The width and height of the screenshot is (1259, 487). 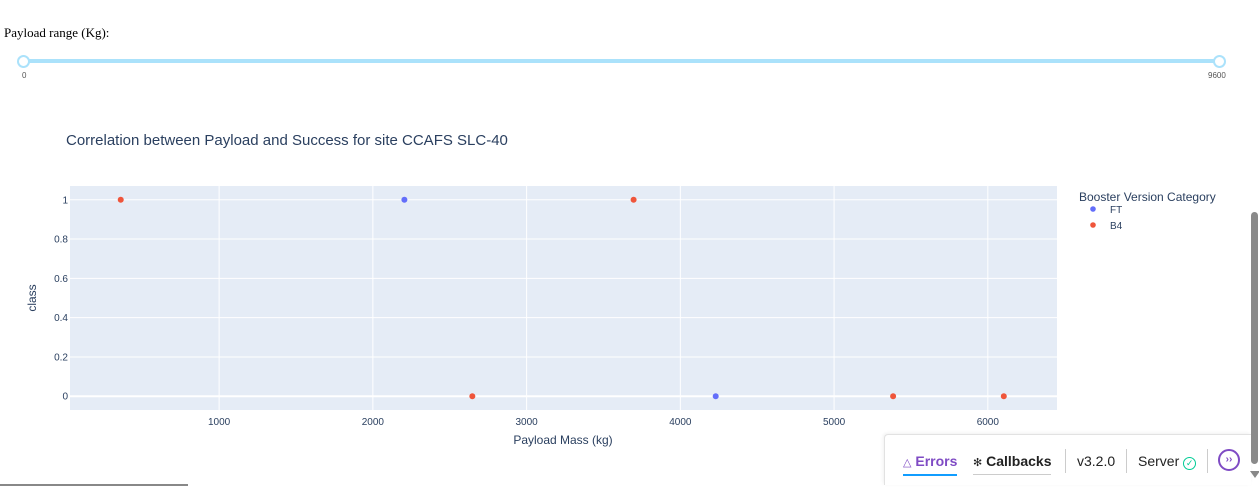 What do you see at coordinates (1093, 209) in the screenshot?
I see `legend-marker-ft` at bounding box center [1093, 209].